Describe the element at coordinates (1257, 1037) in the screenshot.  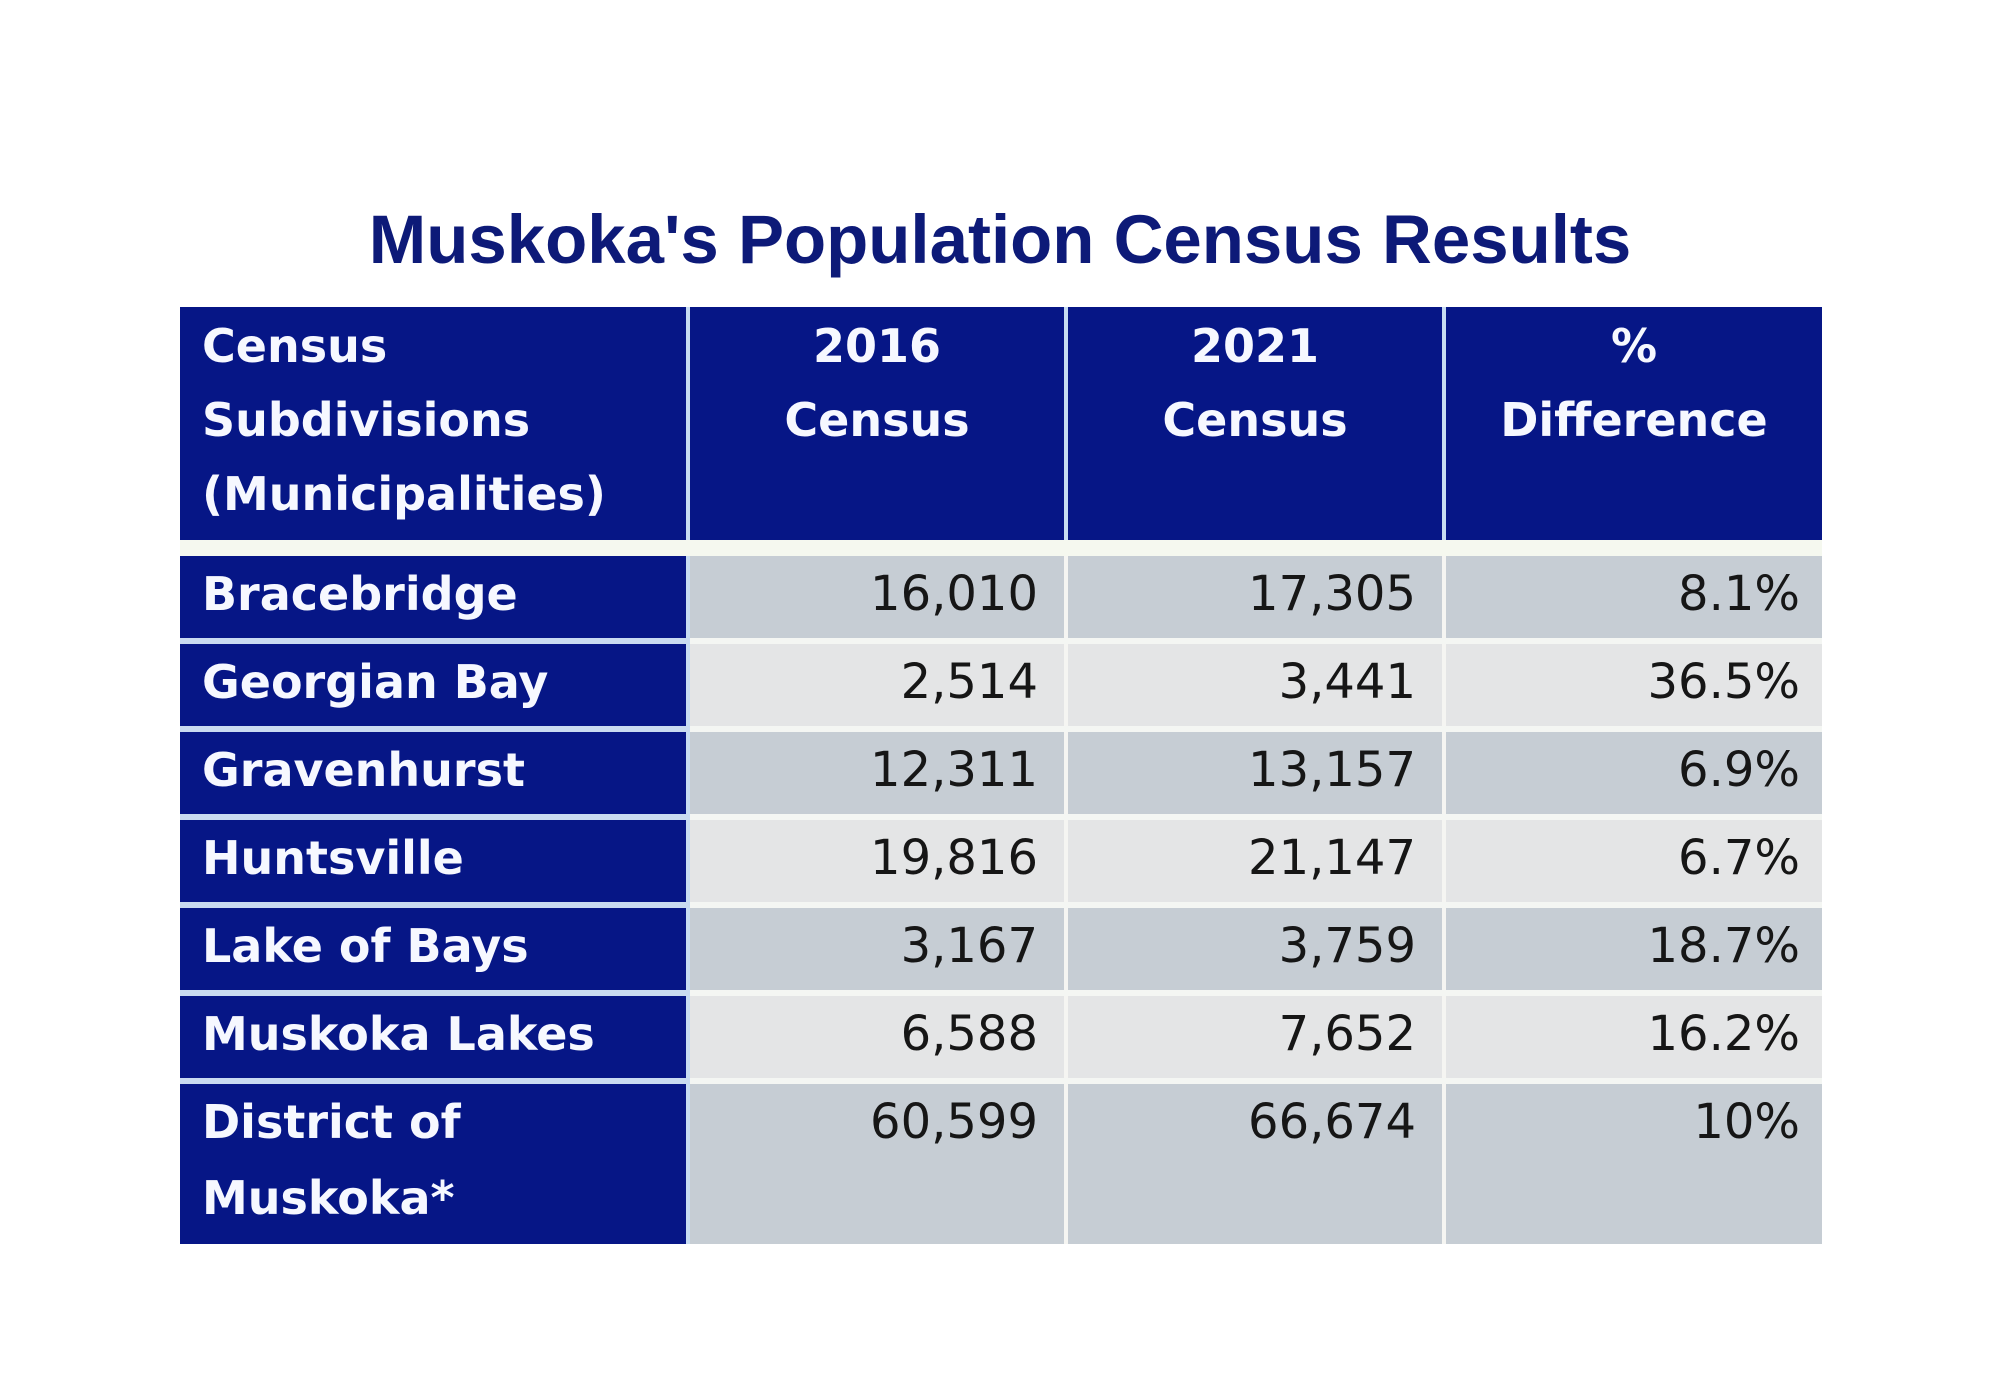
I see `cell-2021: 7,652` at that location.